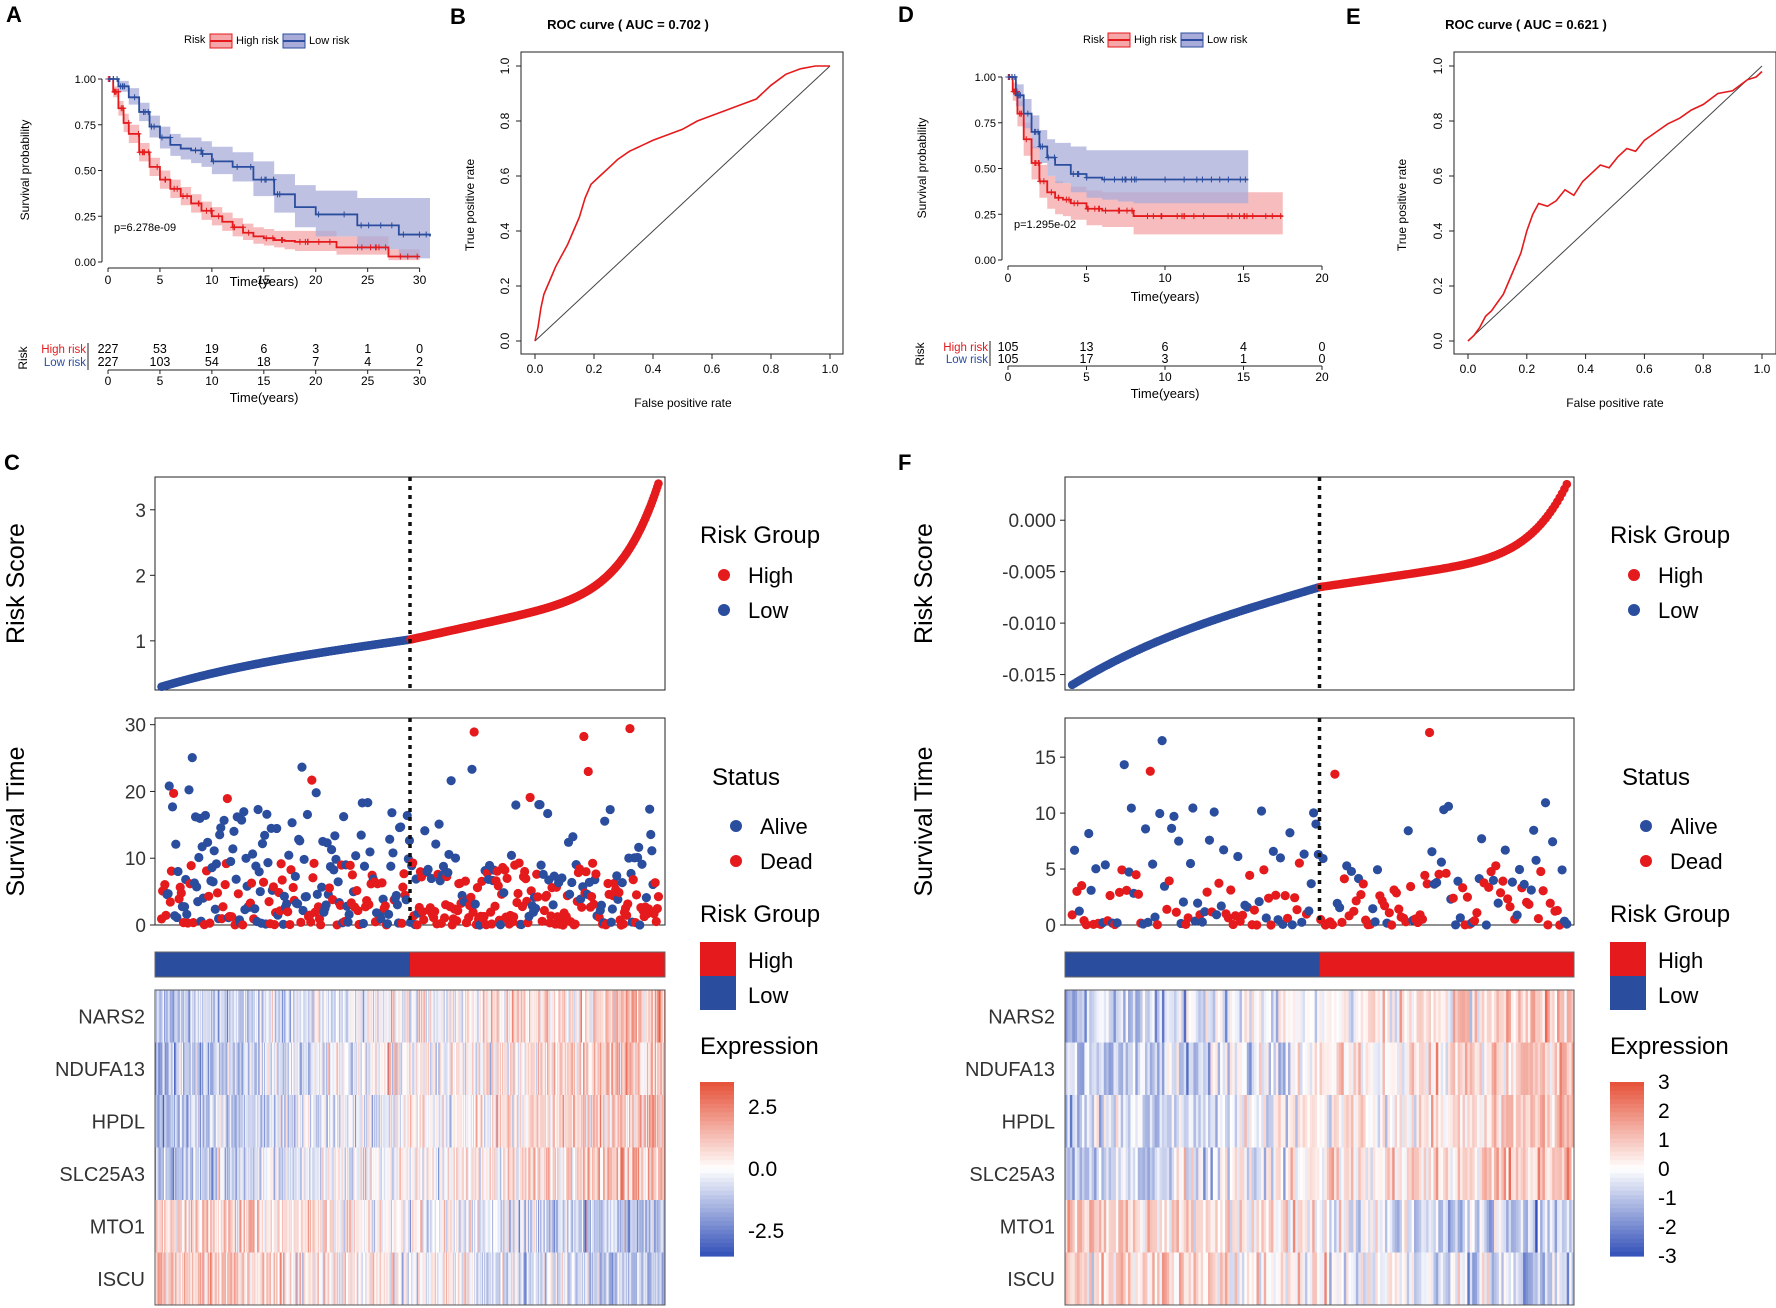  I want to click on roc-e-y-tick-label: 0.6, so click(1438, 175).